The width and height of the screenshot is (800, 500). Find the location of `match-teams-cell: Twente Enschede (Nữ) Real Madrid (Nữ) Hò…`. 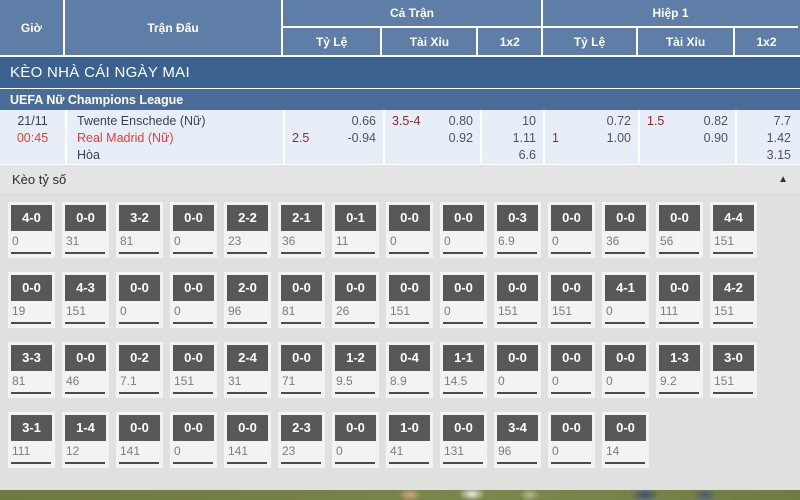

match-teams-cell: Twente Enschede (Nữ) Real Madrid (Nữ) Hò… is located at coordinates (174, 137).